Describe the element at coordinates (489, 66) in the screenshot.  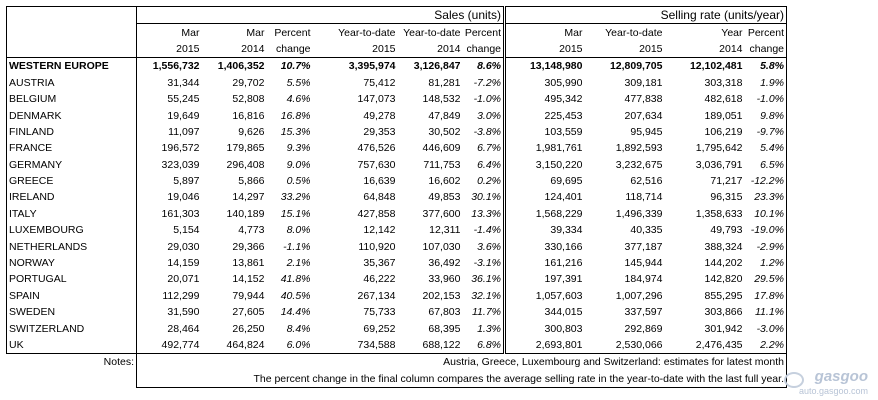
I see `value-cell: 8.6%` at that location.